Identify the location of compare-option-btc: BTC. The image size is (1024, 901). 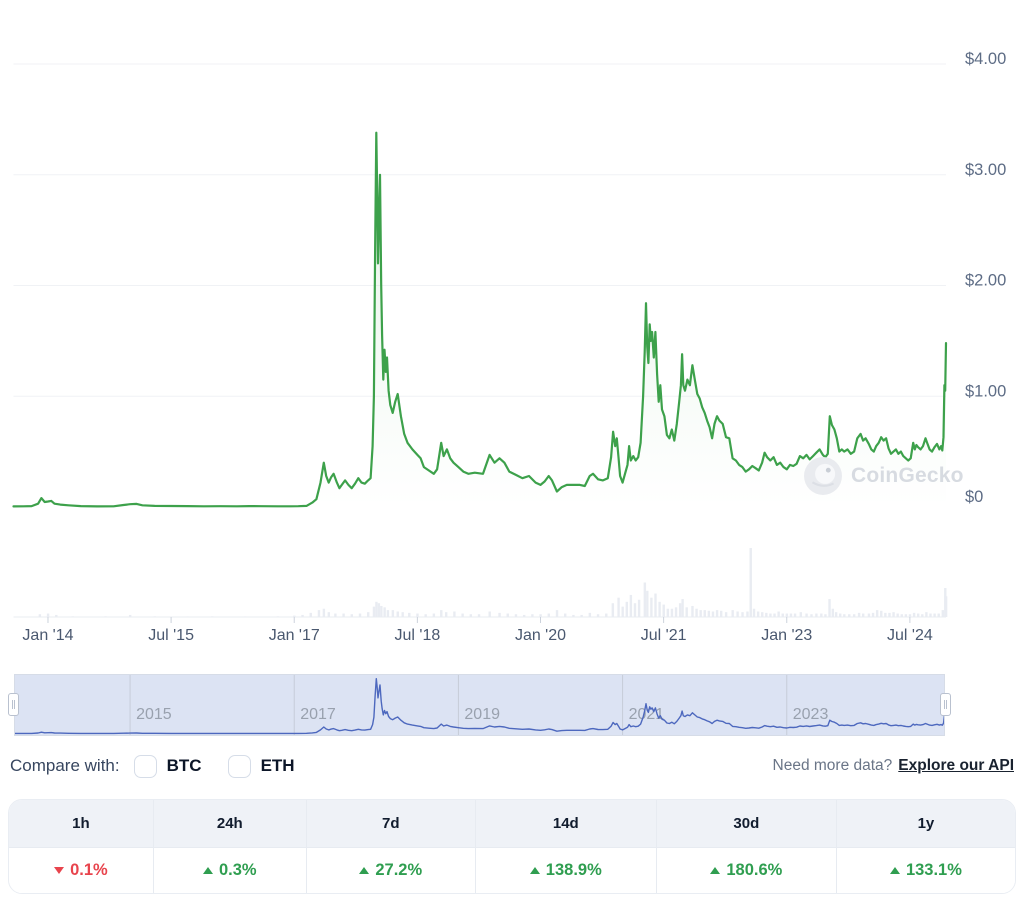
(167, 766).